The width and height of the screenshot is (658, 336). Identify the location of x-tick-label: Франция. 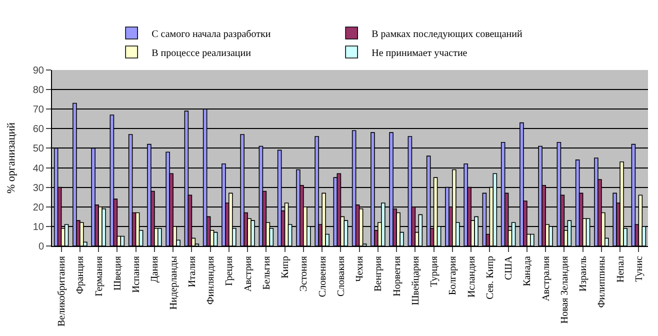
(80, 275).